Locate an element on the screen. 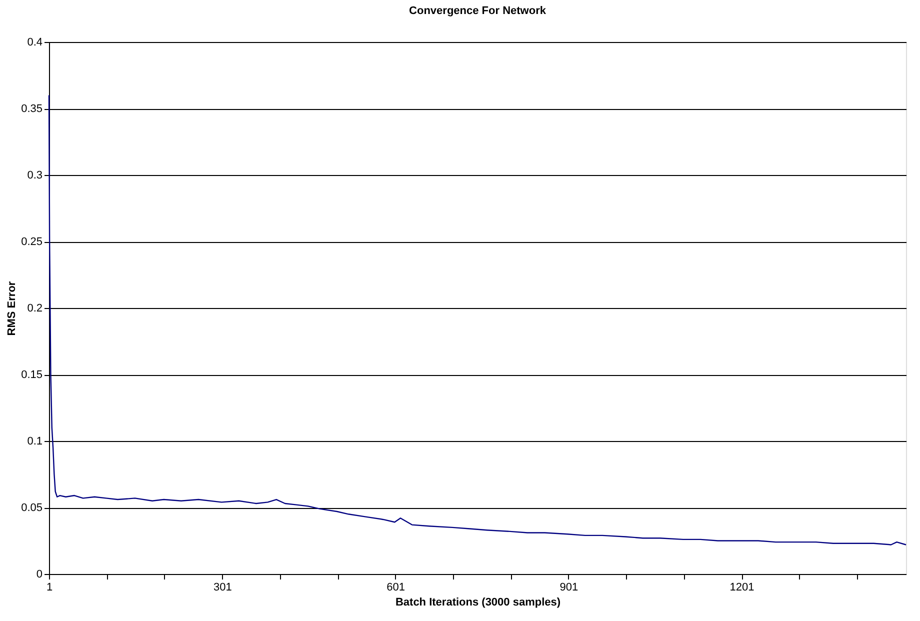 Image resolution: width=920 pixels, height=621 pixels. x-tick-label: 301 is located at coordinates (222, 588).